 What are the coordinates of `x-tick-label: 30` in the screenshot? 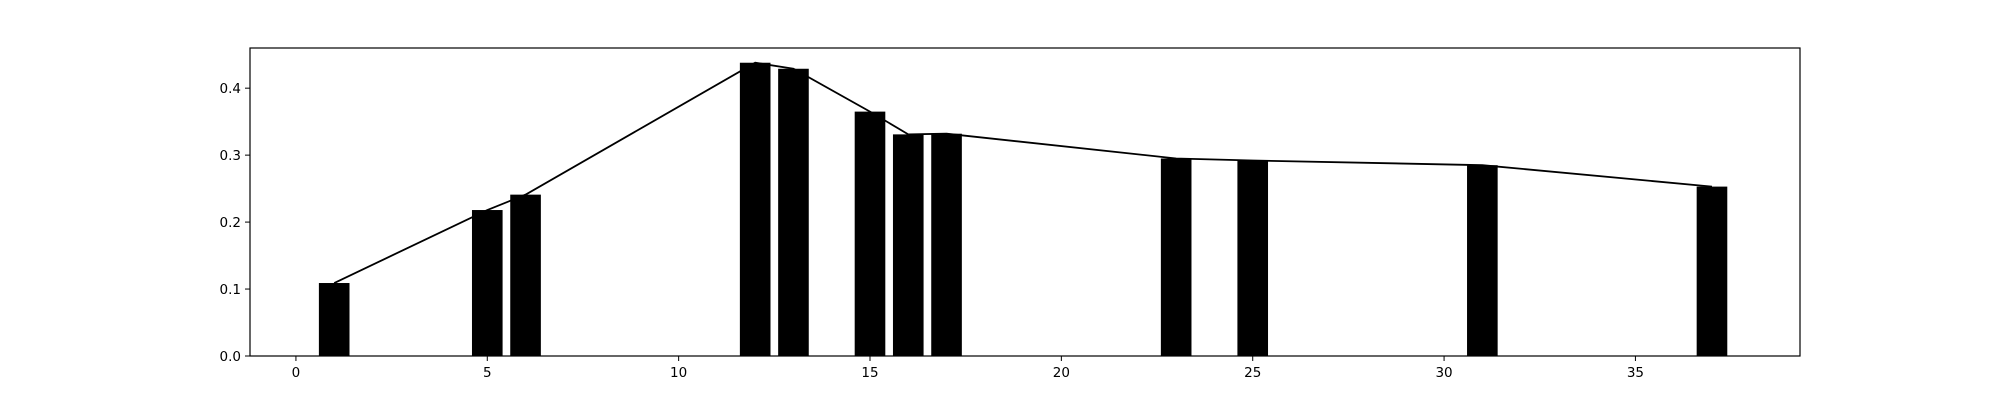 It's located at (1443, 373).